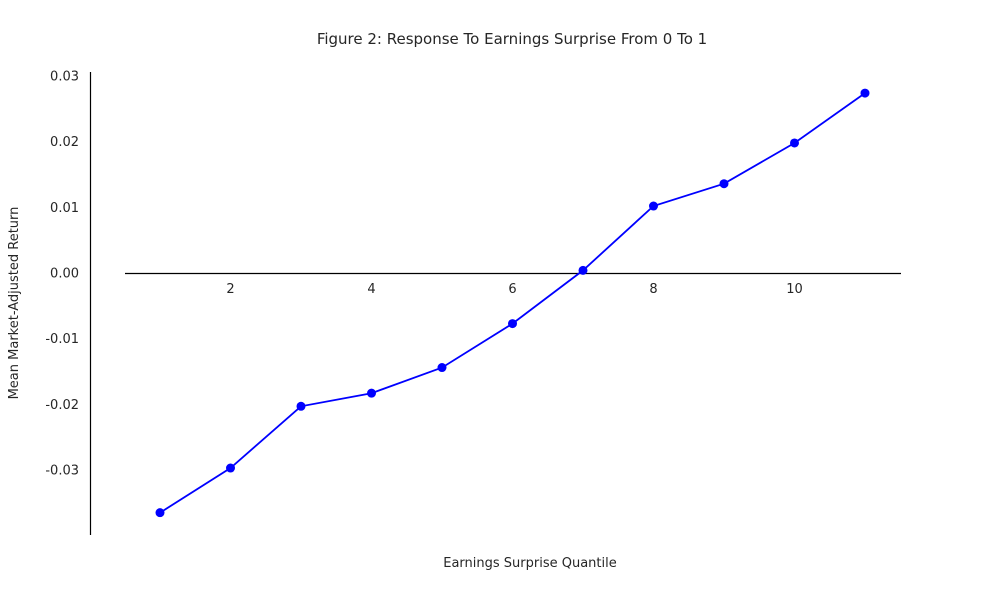 The width and height of the screenshot is (1000, 600). What do you see at coordinates (62, 405) in the screenshot?
I see `y-tick-label: -0.02` at bounding box center [62, 405].